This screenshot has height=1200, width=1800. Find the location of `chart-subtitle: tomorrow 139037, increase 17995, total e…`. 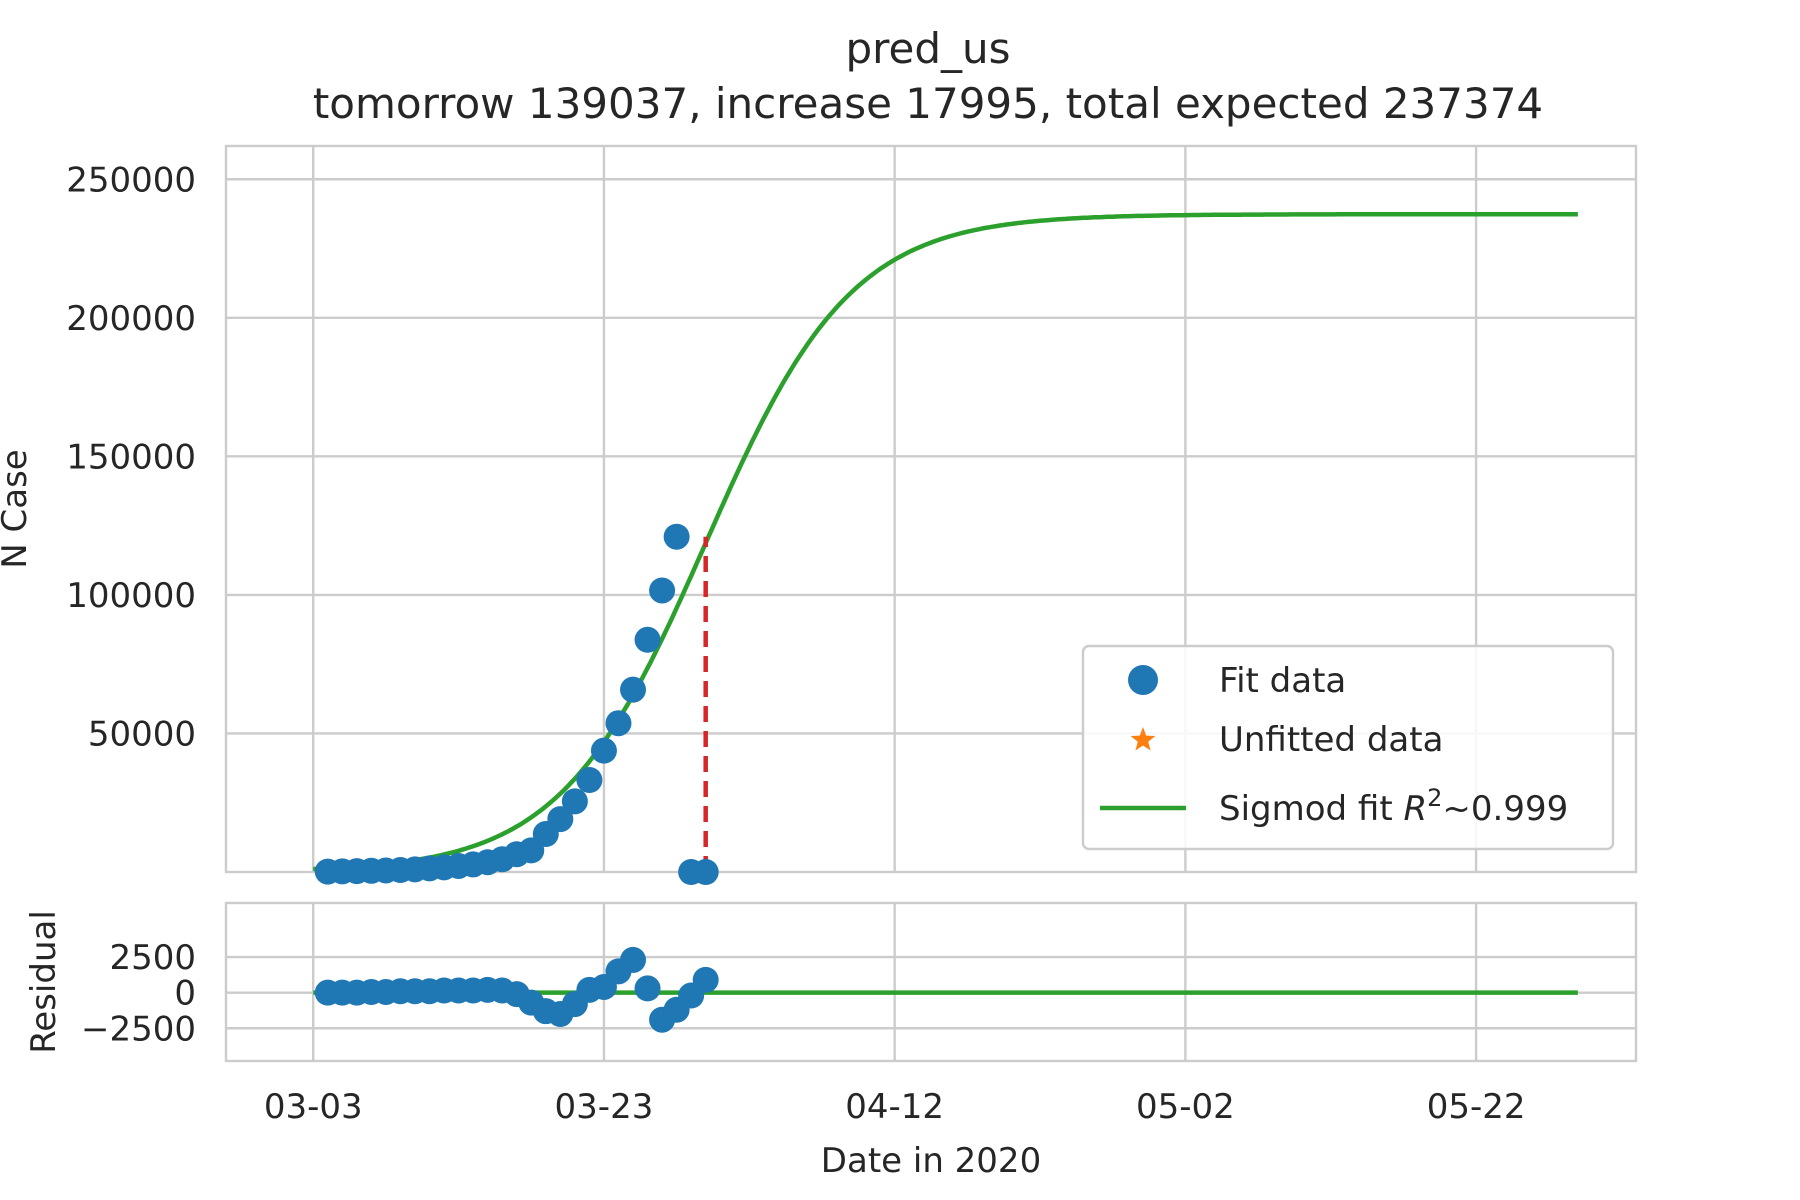

chart-subtitle: tomorrow 139037, increase 17995, total e… is located at coordinates (928, 103).